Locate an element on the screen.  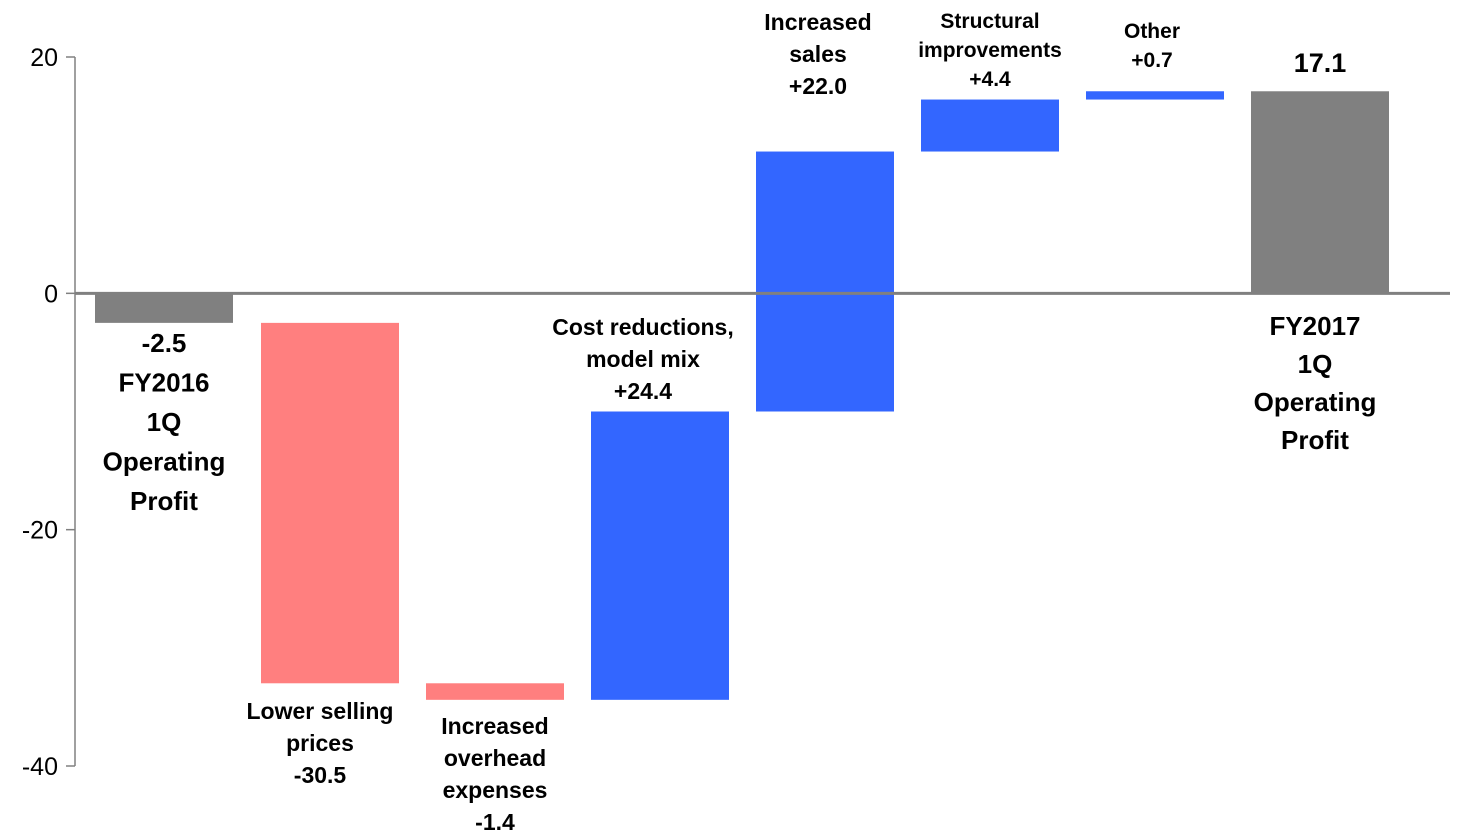
bar-label-line: -30.5 is located at coordinates (320, 775).